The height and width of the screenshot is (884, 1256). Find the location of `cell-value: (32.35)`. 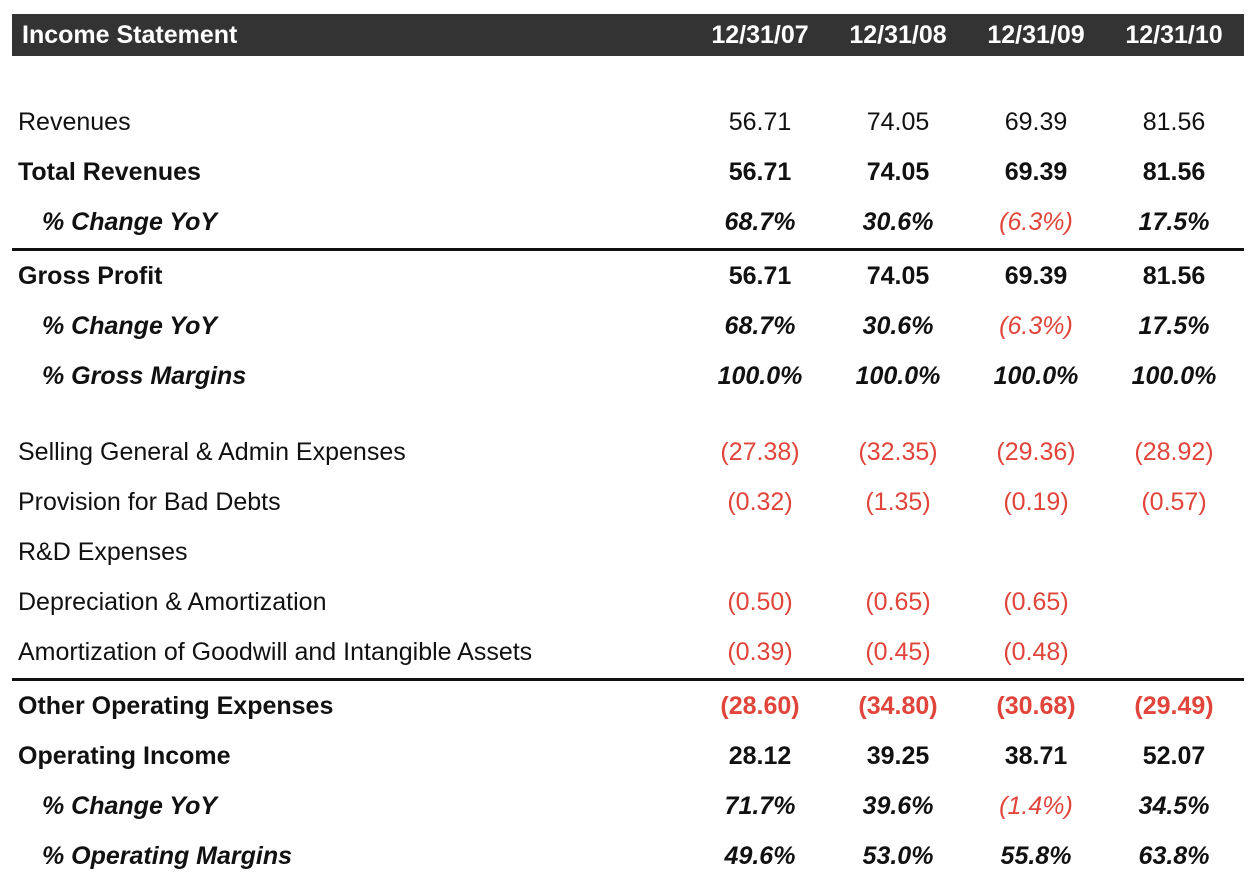

cell-value: (32.35) is located at coordinates (898, 452).